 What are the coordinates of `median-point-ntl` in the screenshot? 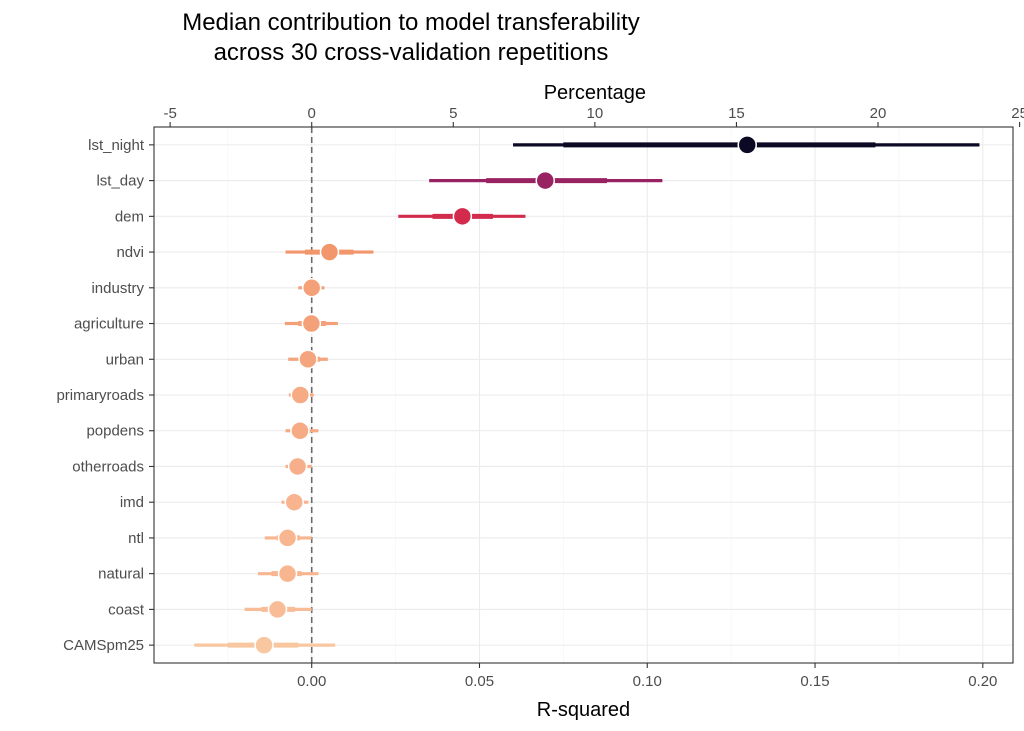 It's located at (287, 538).